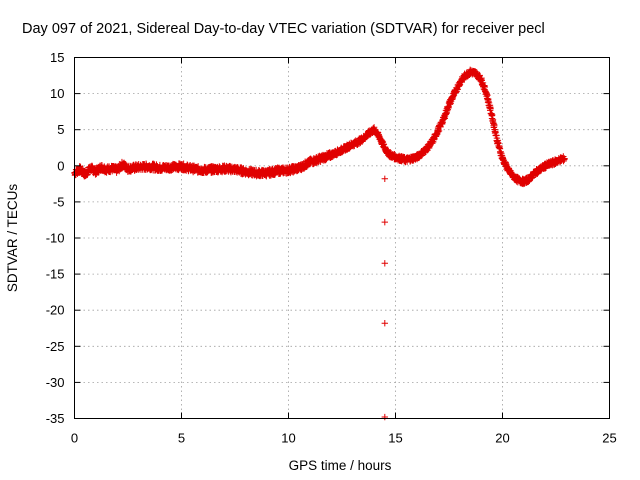 Image resolution: width=640 pixels, height=480 pixels. Describe the element at coordinates (57, 93) in the screenshot. I see `y-tick-label: 10` at that location.